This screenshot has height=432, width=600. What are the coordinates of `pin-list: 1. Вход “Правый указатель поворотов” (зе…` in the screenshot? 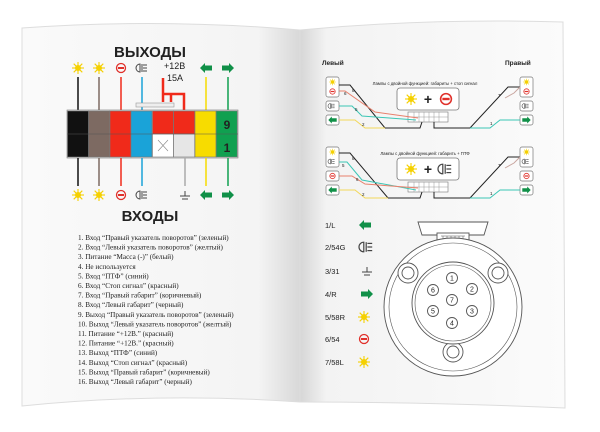 It's located at (156, 310).